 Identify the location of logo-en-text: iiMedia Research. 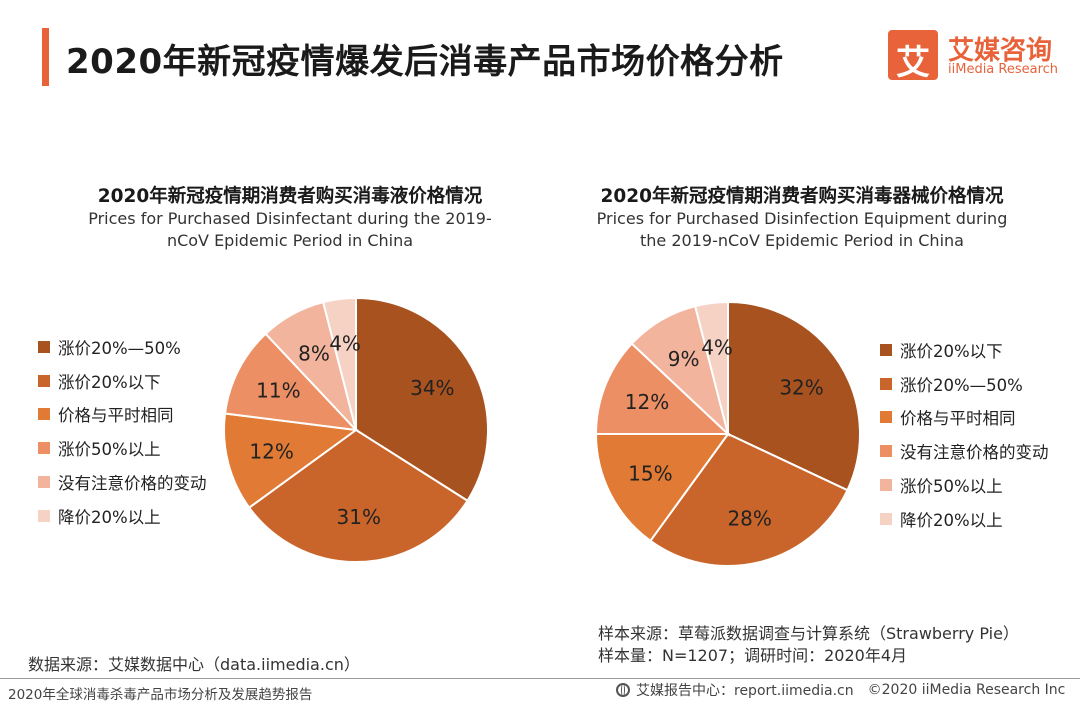
(1003, 69).